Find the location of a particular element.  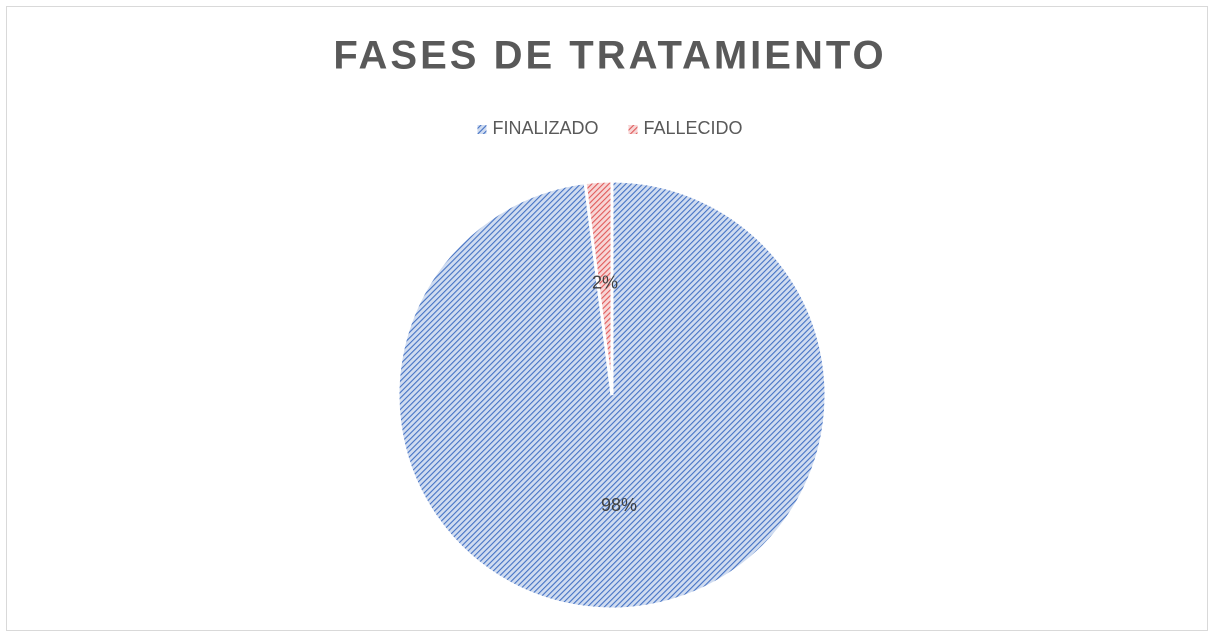

data-label: 98% is located at coordinates (619, 505).